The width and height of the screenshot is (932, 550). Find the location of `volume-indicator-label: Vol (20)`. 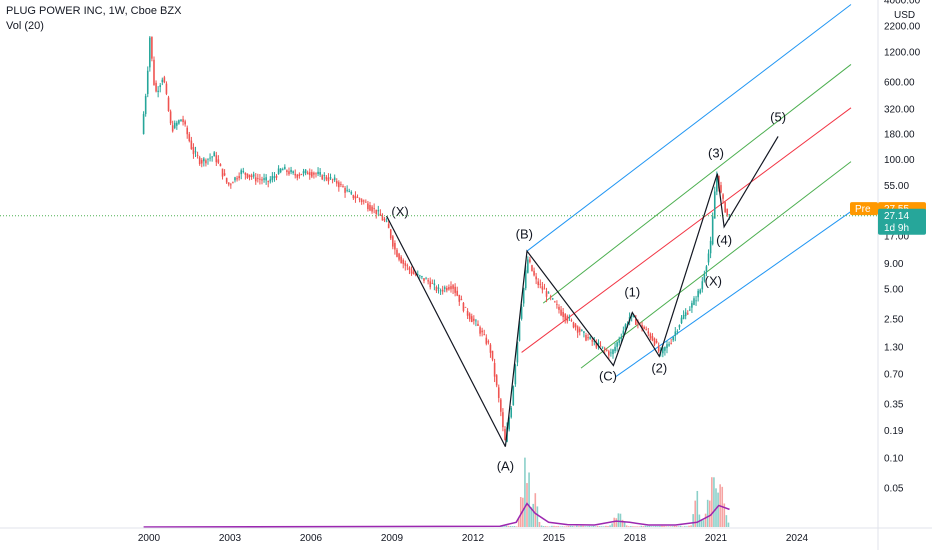

volume-indicator-label: Vol (20) is located at coordinates (25, 26).